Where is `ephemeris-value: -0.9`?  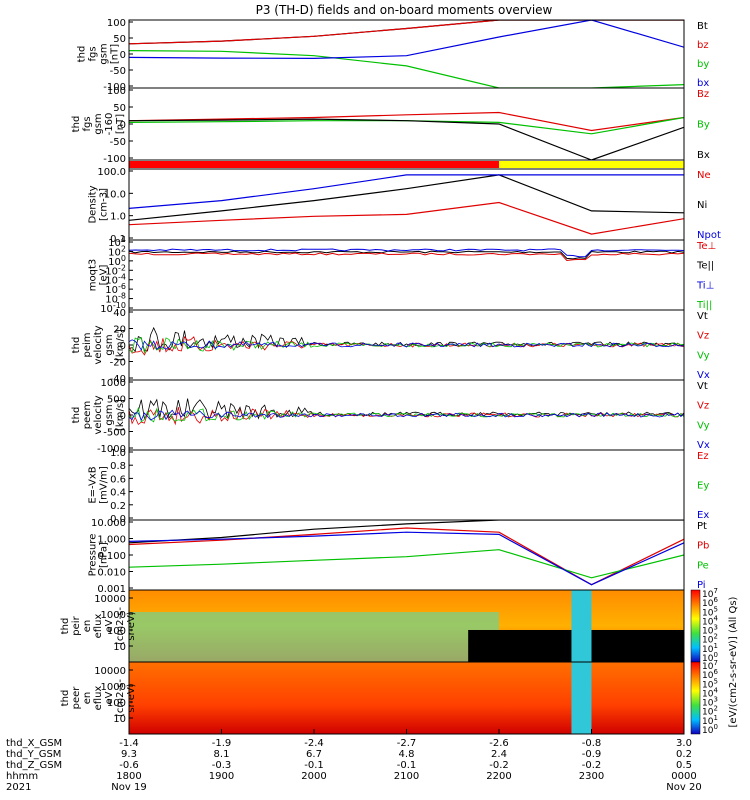
ephemeris-value: -0.9 is located at coordinates (592, 754).